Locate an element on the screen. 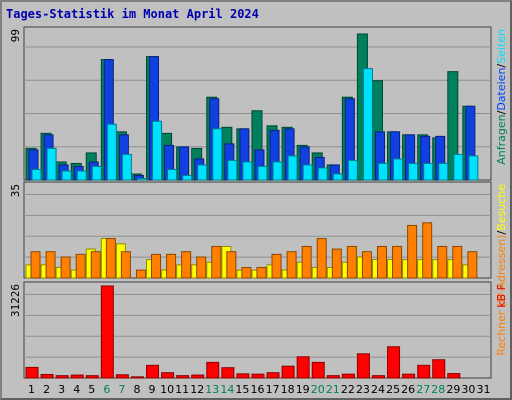 This screenshot has width=512, height=400. x-axis-day-label: 11 is located at coordinates (182, 389).